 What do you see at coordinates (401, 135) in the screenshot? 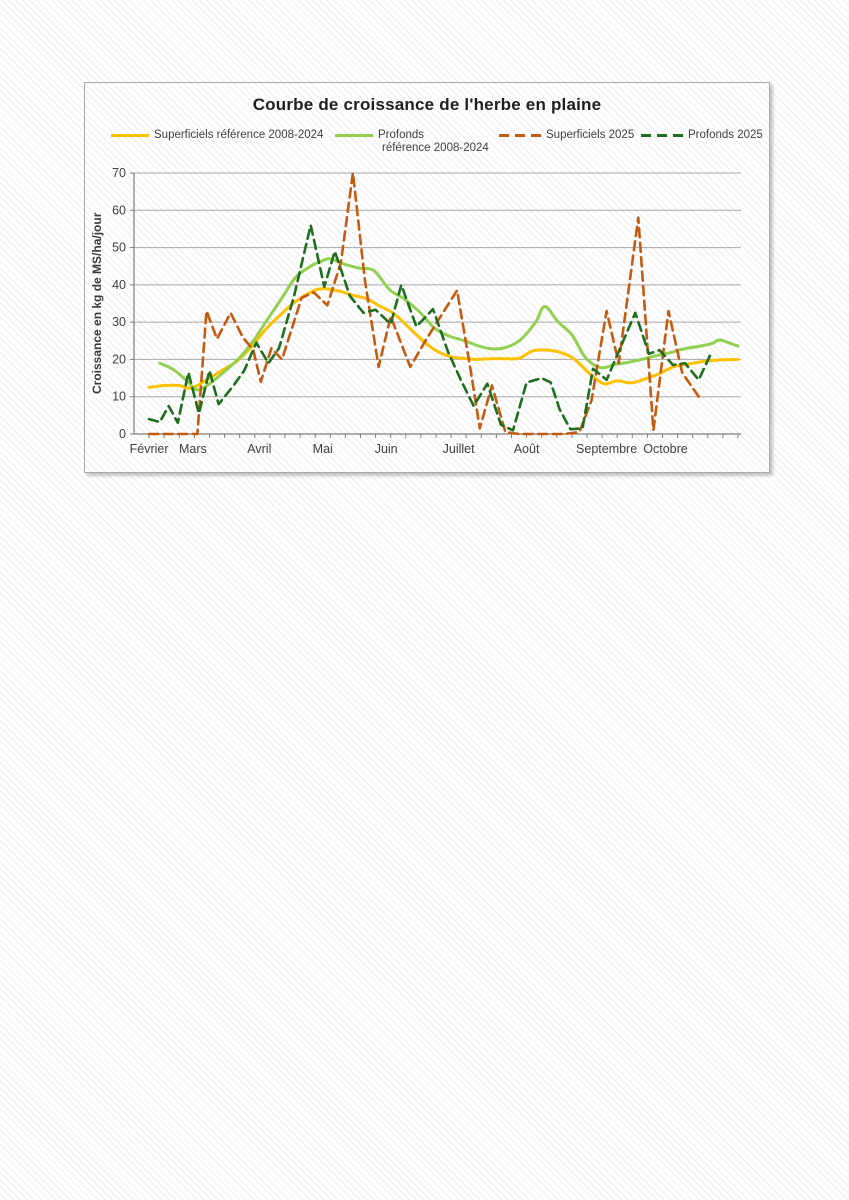
I see `legend-label: Profonds` at bounding box center [401, 135].